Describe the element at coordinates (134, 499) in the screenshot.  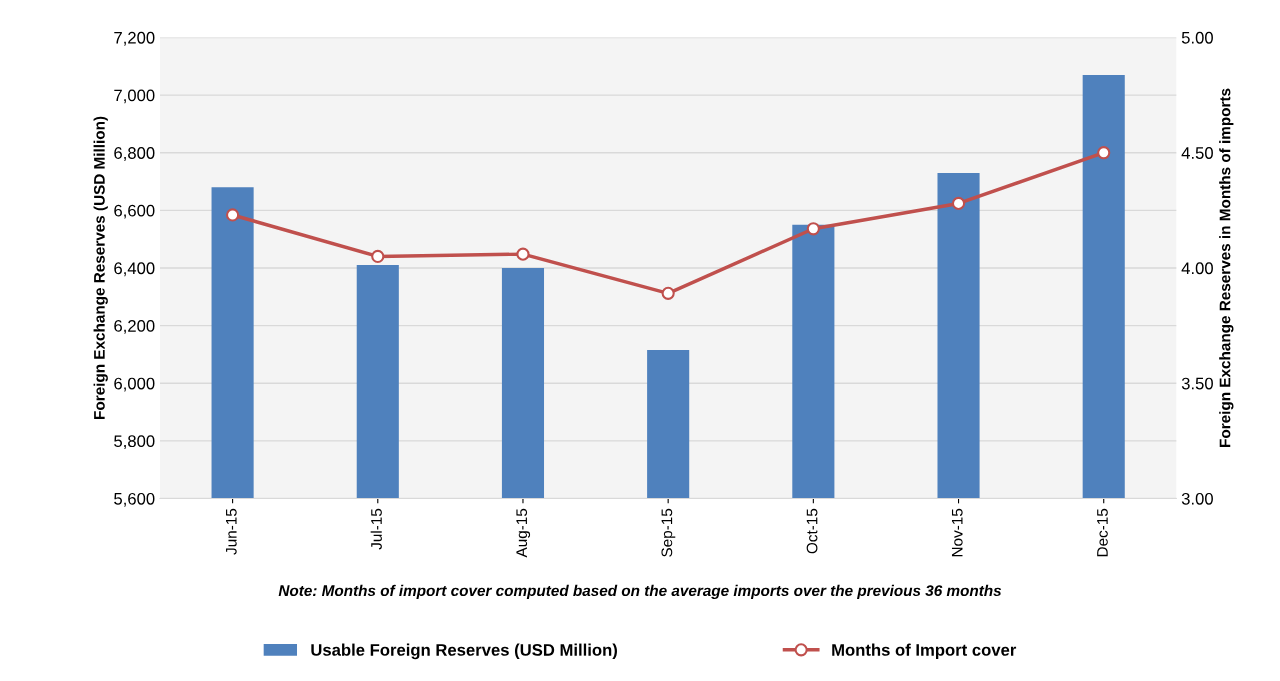
I see `y-tick-label: 5,600` at that location.